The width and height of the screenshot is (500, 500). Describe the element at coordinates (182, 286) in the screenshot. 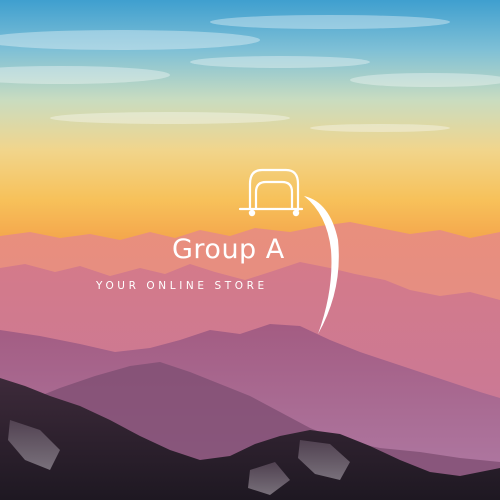

I see `tagline: YOUR ONLINE STORE` at that location.